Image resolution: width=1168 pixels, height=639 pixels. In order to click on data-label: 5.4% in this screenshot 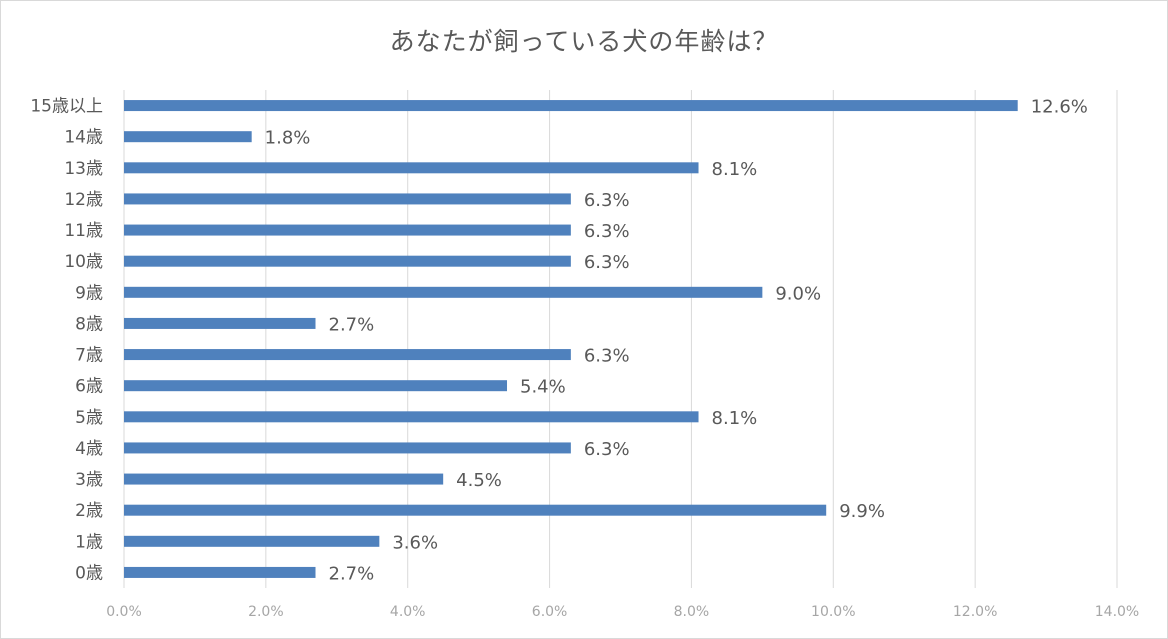, I will do `click(543, 387)`.